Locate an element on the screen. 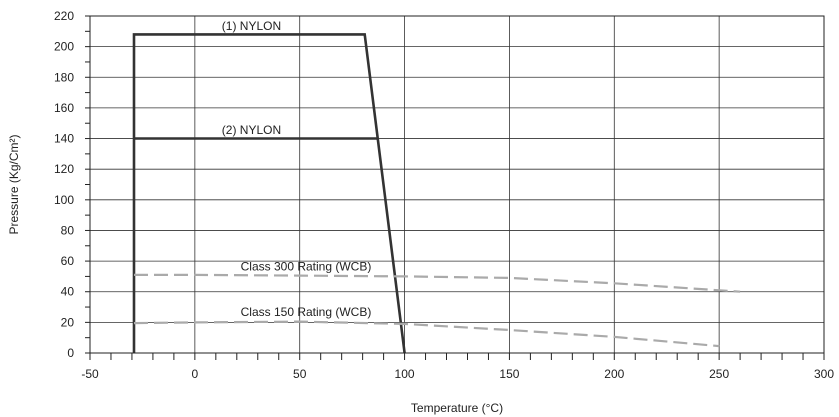  y-tick-label: 200 is located at coordinates (64, 47).